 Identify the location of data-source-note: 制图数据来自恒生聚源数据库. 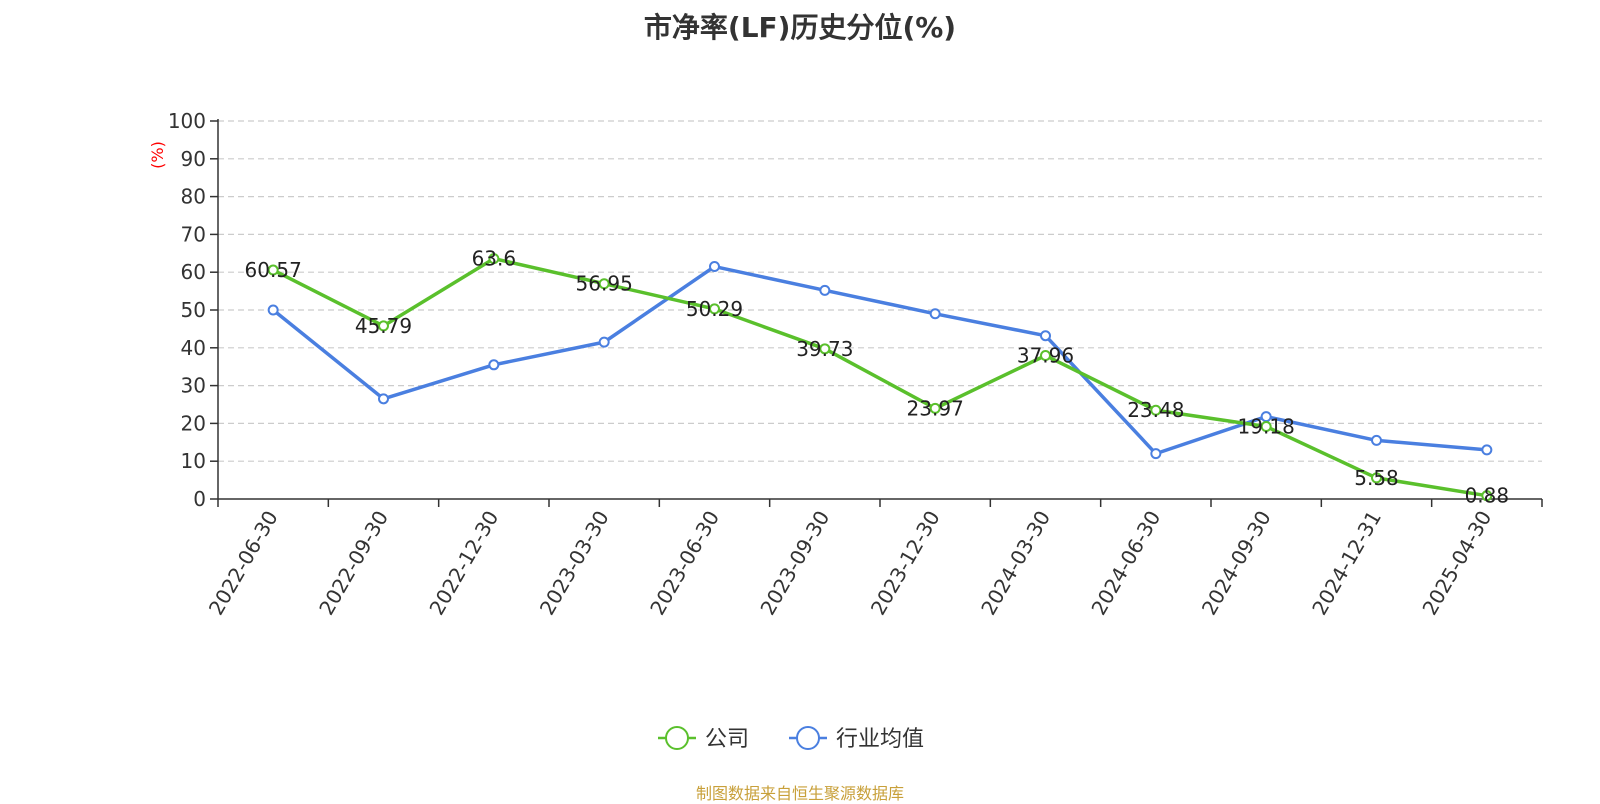
(799, 793).